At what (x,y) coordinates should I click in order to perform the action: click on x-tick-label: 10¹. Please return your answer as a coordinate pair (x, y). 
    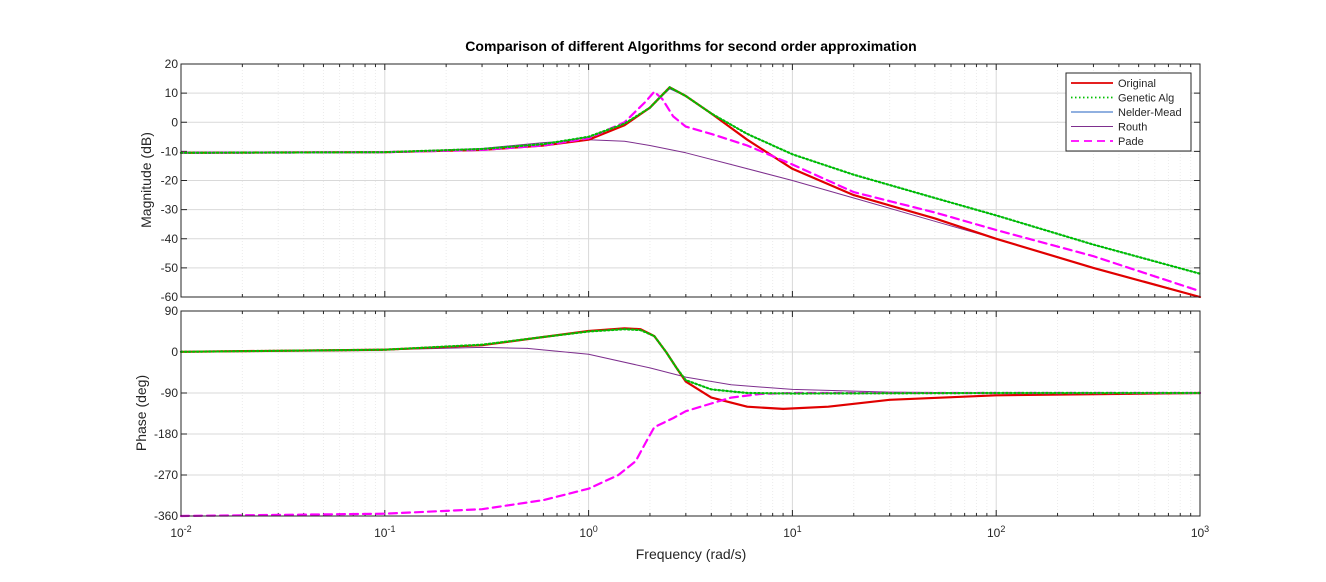
    Looking at the image, I should click on (792, 532).